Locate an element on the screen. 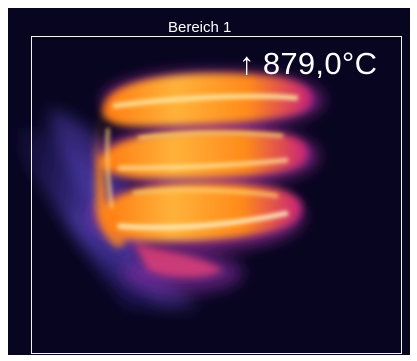 The height and width of the screenshot is (361, 417). max-temperature-value: 879,0°C is located at coordinates (320, 63).